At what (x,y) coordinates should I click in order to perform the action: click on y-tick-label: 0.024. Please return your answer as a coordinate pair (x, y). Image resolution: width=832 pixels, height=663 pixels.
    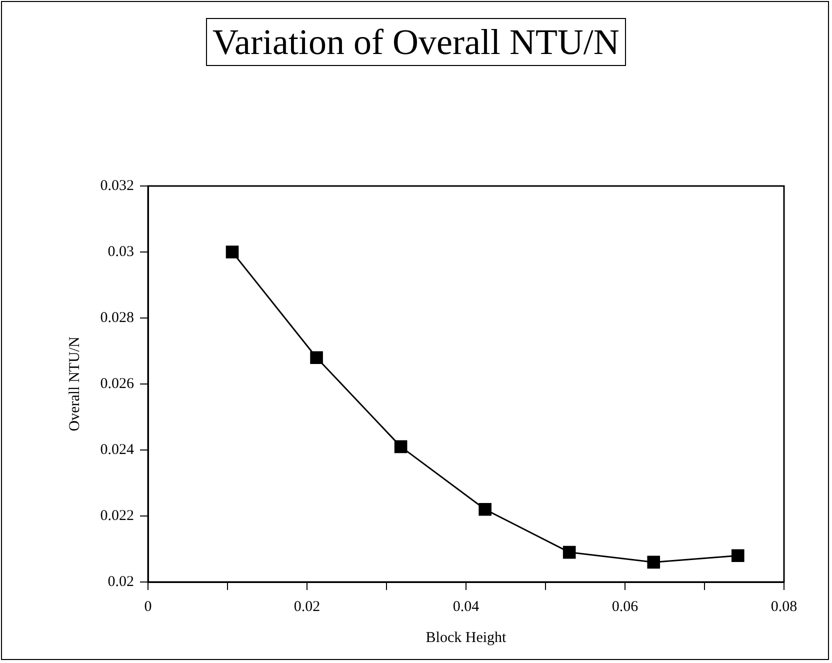
    Looking at the image, I should click on (117, 450).